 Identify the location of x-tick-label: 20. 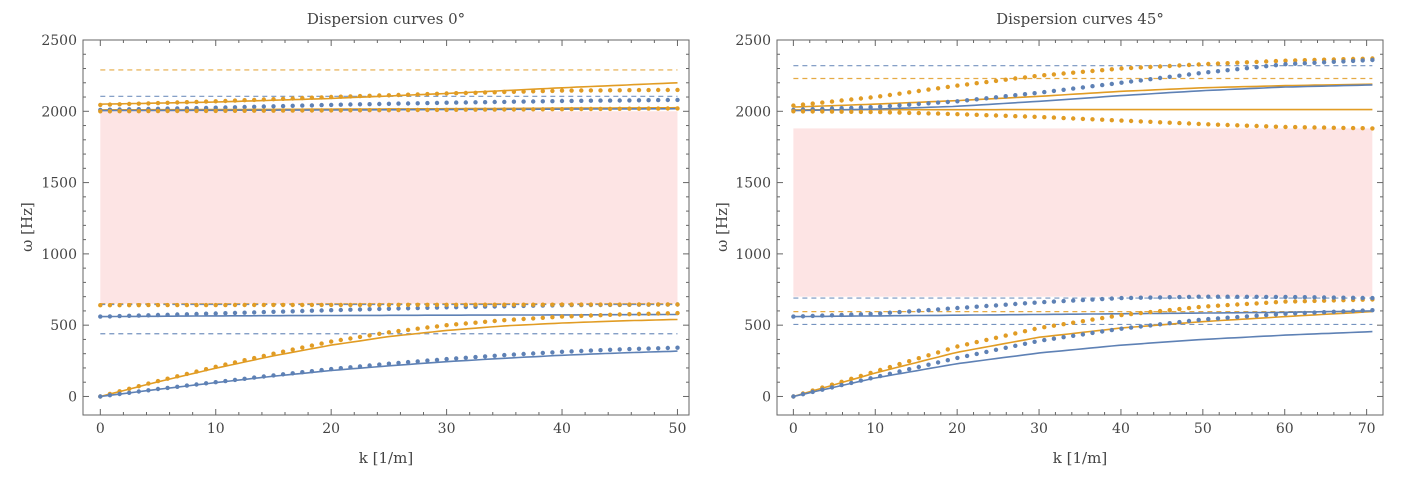
(957, 429).